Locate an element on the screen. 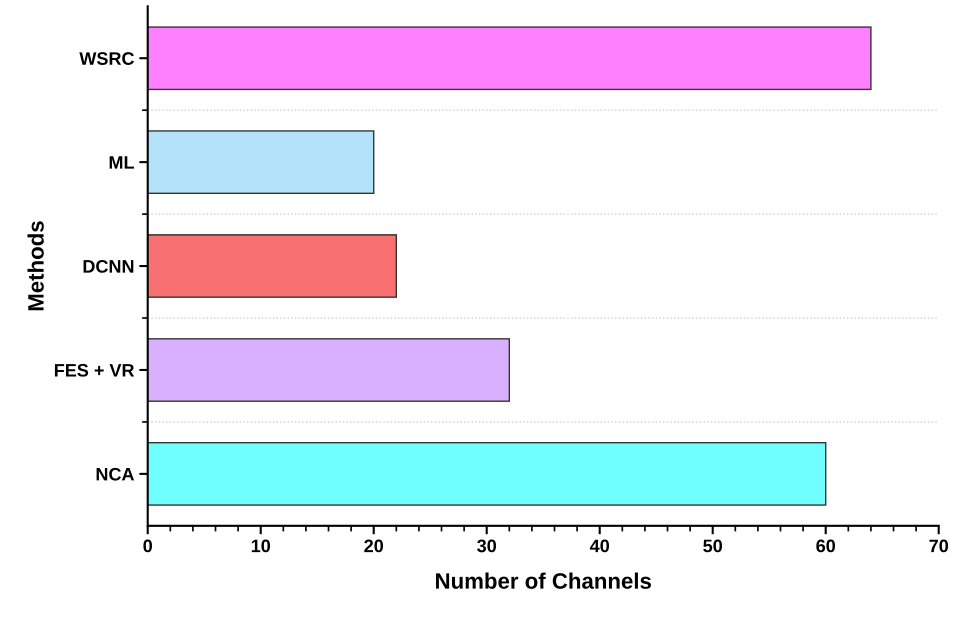 The width and height of the screenshot is (953, 626). x-tick-label: 50 is located at coordinates (712, 546).